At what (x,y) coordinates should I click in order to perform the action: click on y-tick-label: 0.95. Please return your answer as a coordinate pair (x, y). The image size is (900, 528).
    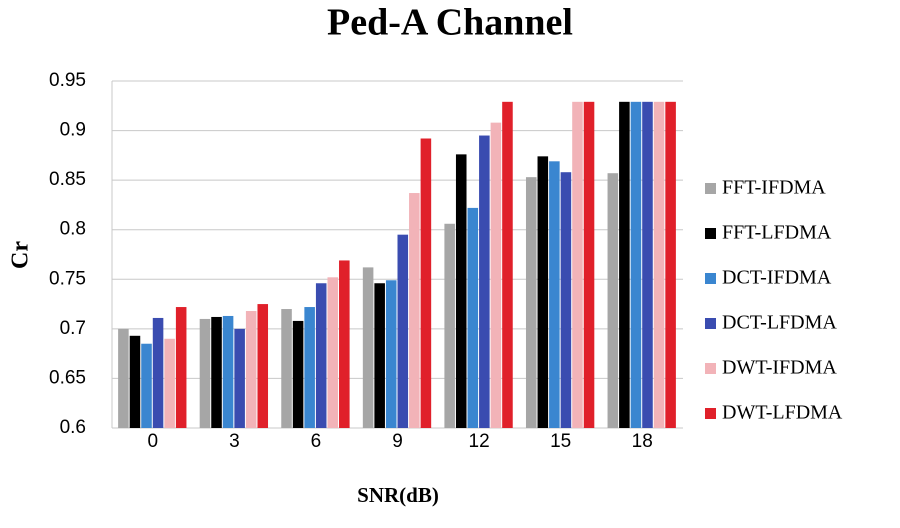
    Looking at the image, I should click on (67, 80).